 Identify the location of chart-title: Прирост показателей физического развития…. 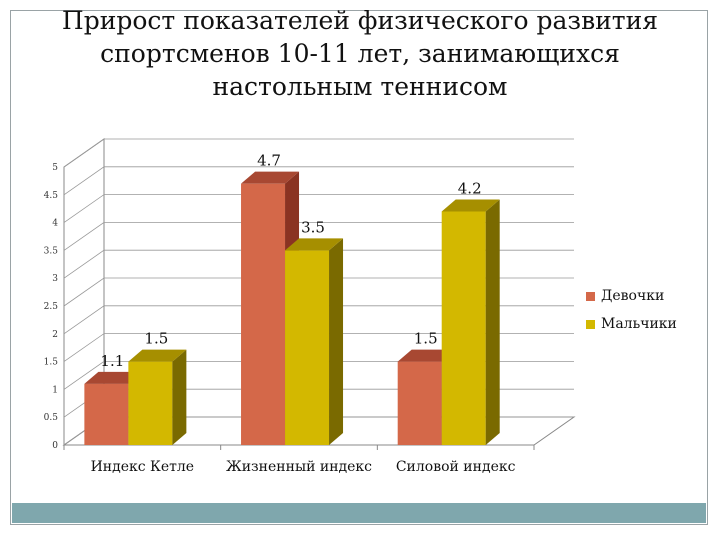
(360, 53).